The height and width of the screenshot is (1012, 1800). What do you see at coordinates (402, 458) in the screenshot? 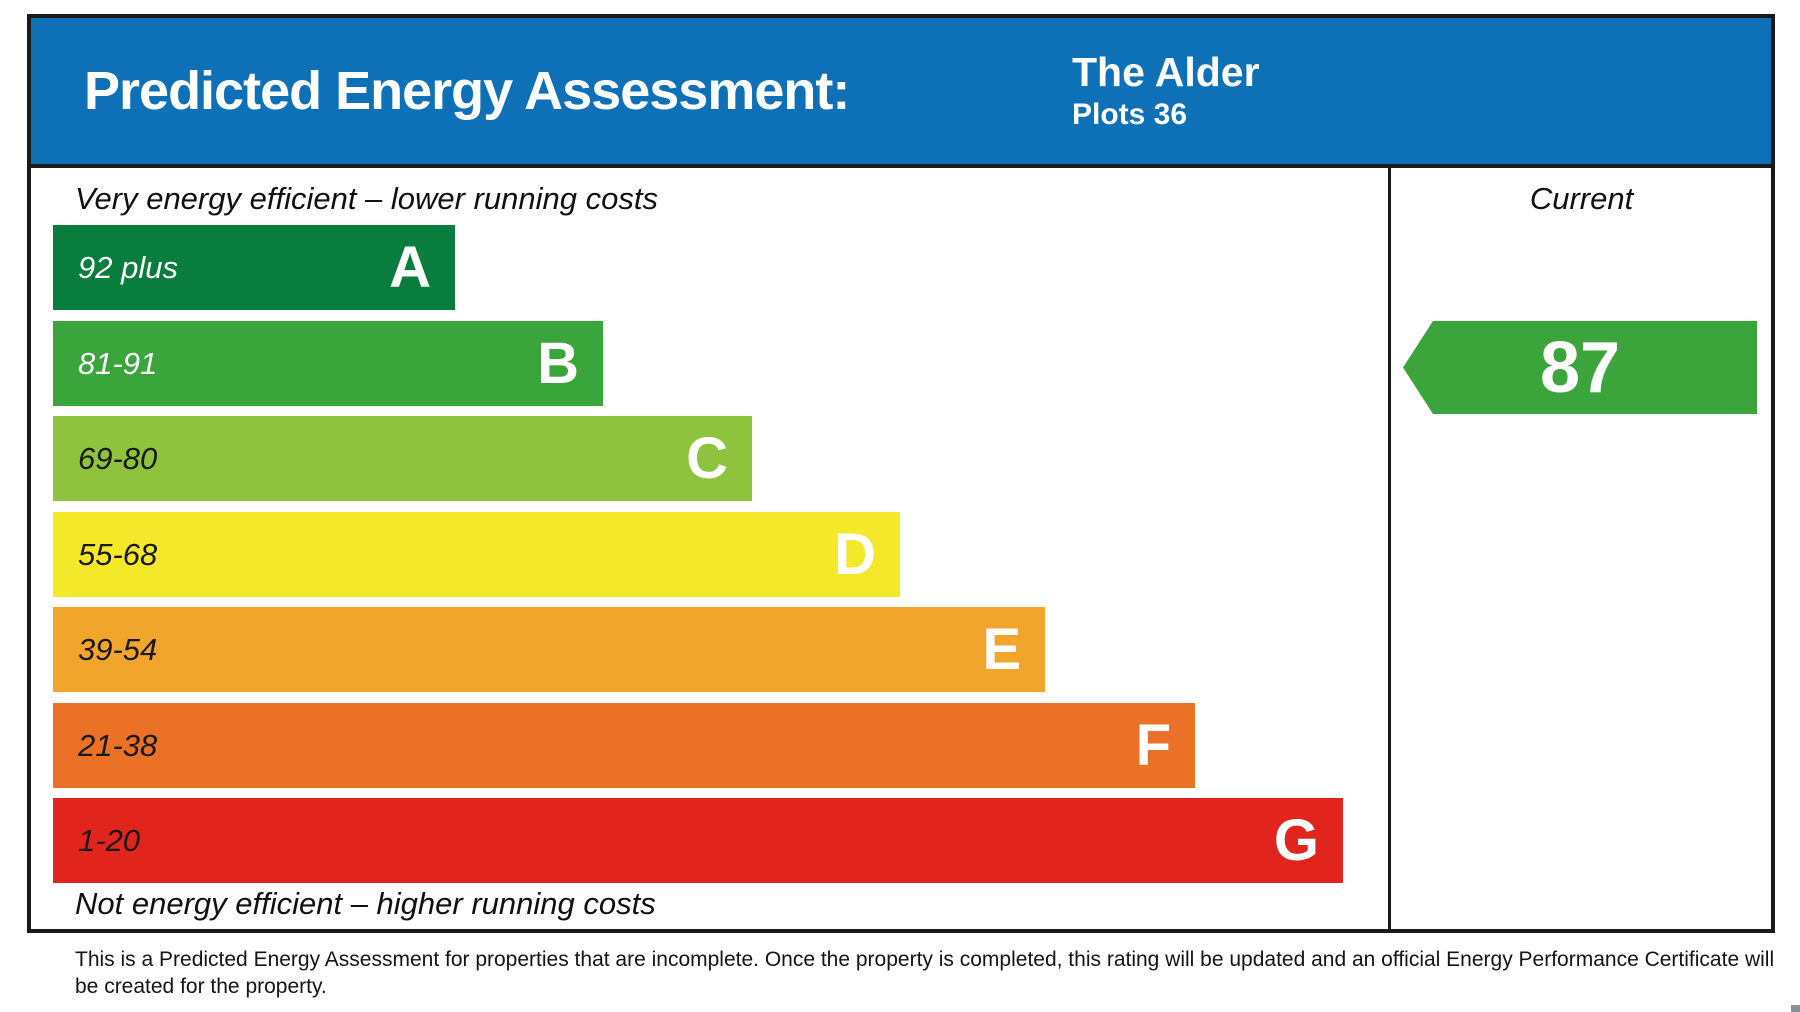
I see `band-row-c: 69-80 C` at bounding box center [402, 458].